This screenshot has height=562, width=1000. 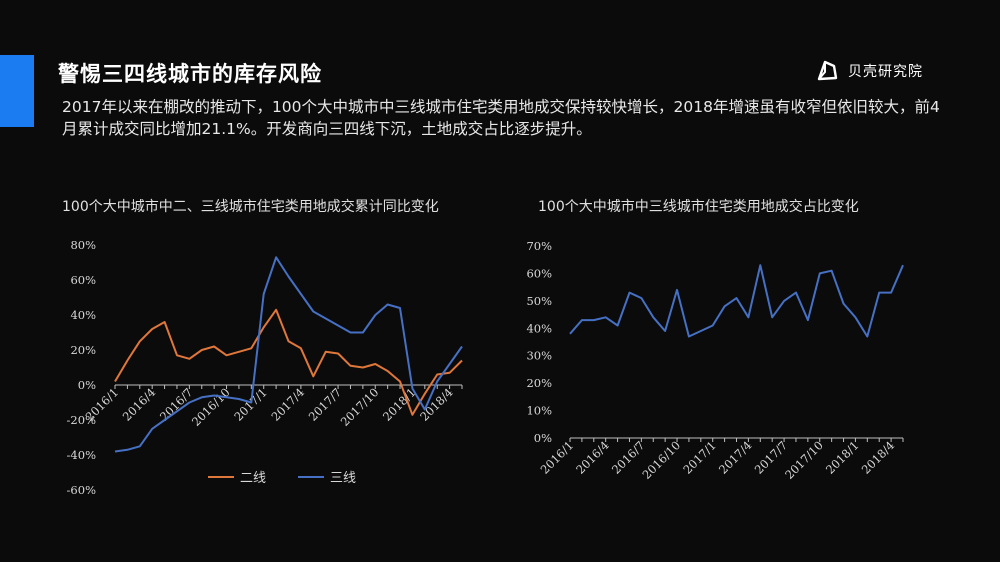 What do you see at coordinates (539, 246) in the screenshot?
I see `y-tick-label: 70%` at bounding box center [539, 246].